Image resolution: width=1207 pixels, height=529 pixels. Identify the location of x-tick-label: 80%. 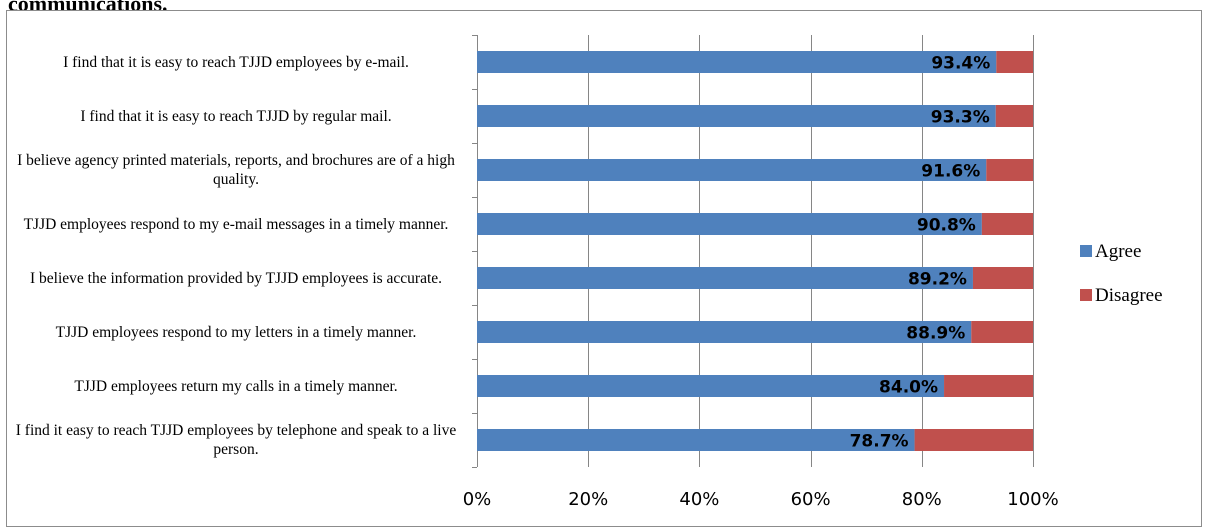
(922, 499).